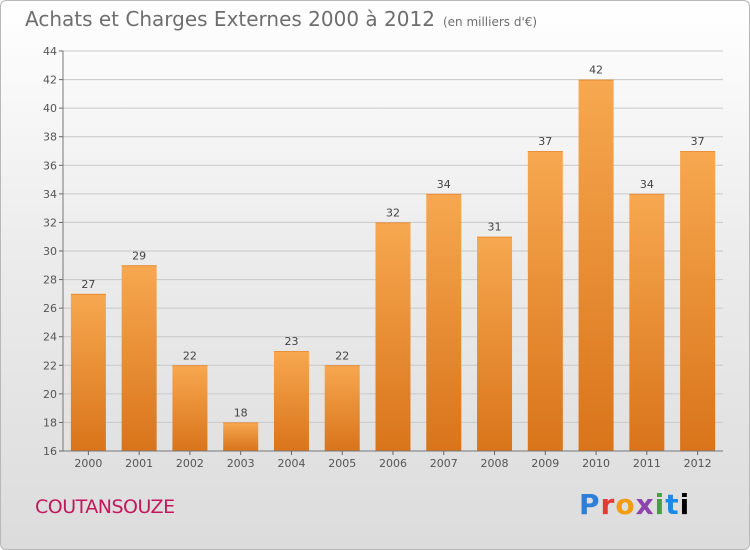  I want to click on y-tick-label: 28, so click(50, 280).